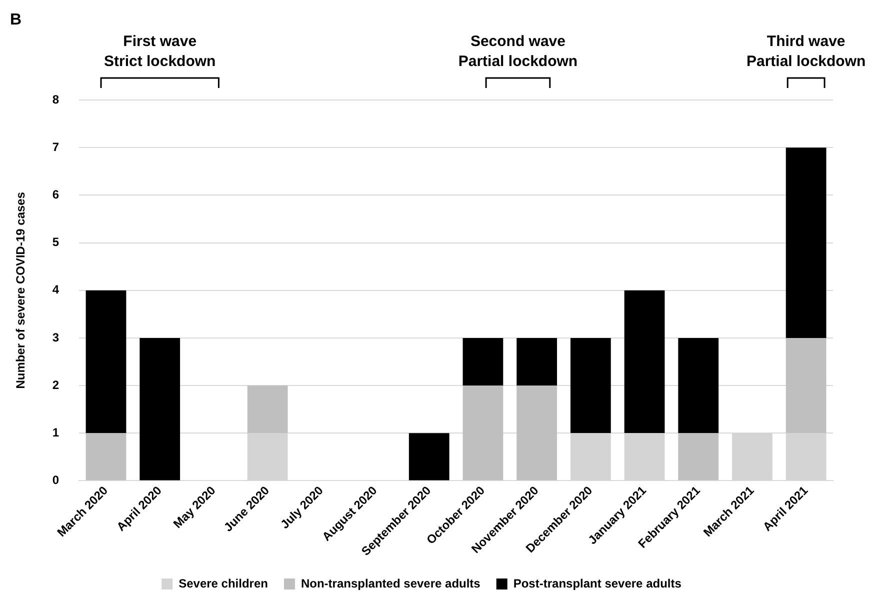  I want to click on text: B, so click(16, 19).